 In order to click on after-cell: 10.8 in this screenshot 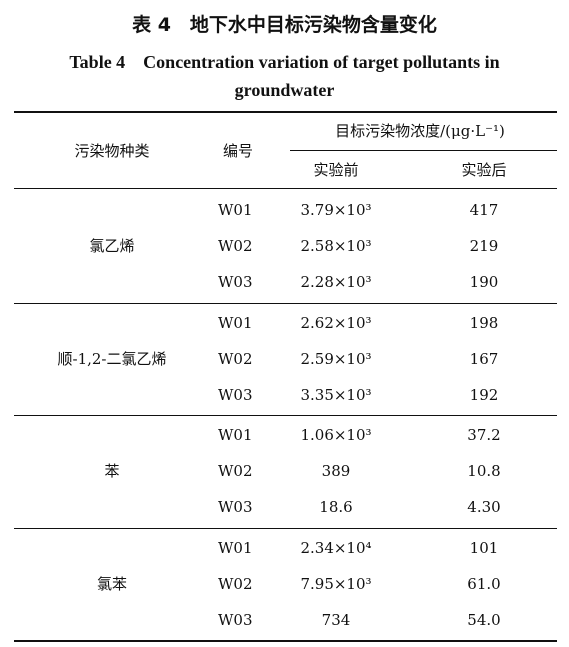, I will do `click(484, 471)`.